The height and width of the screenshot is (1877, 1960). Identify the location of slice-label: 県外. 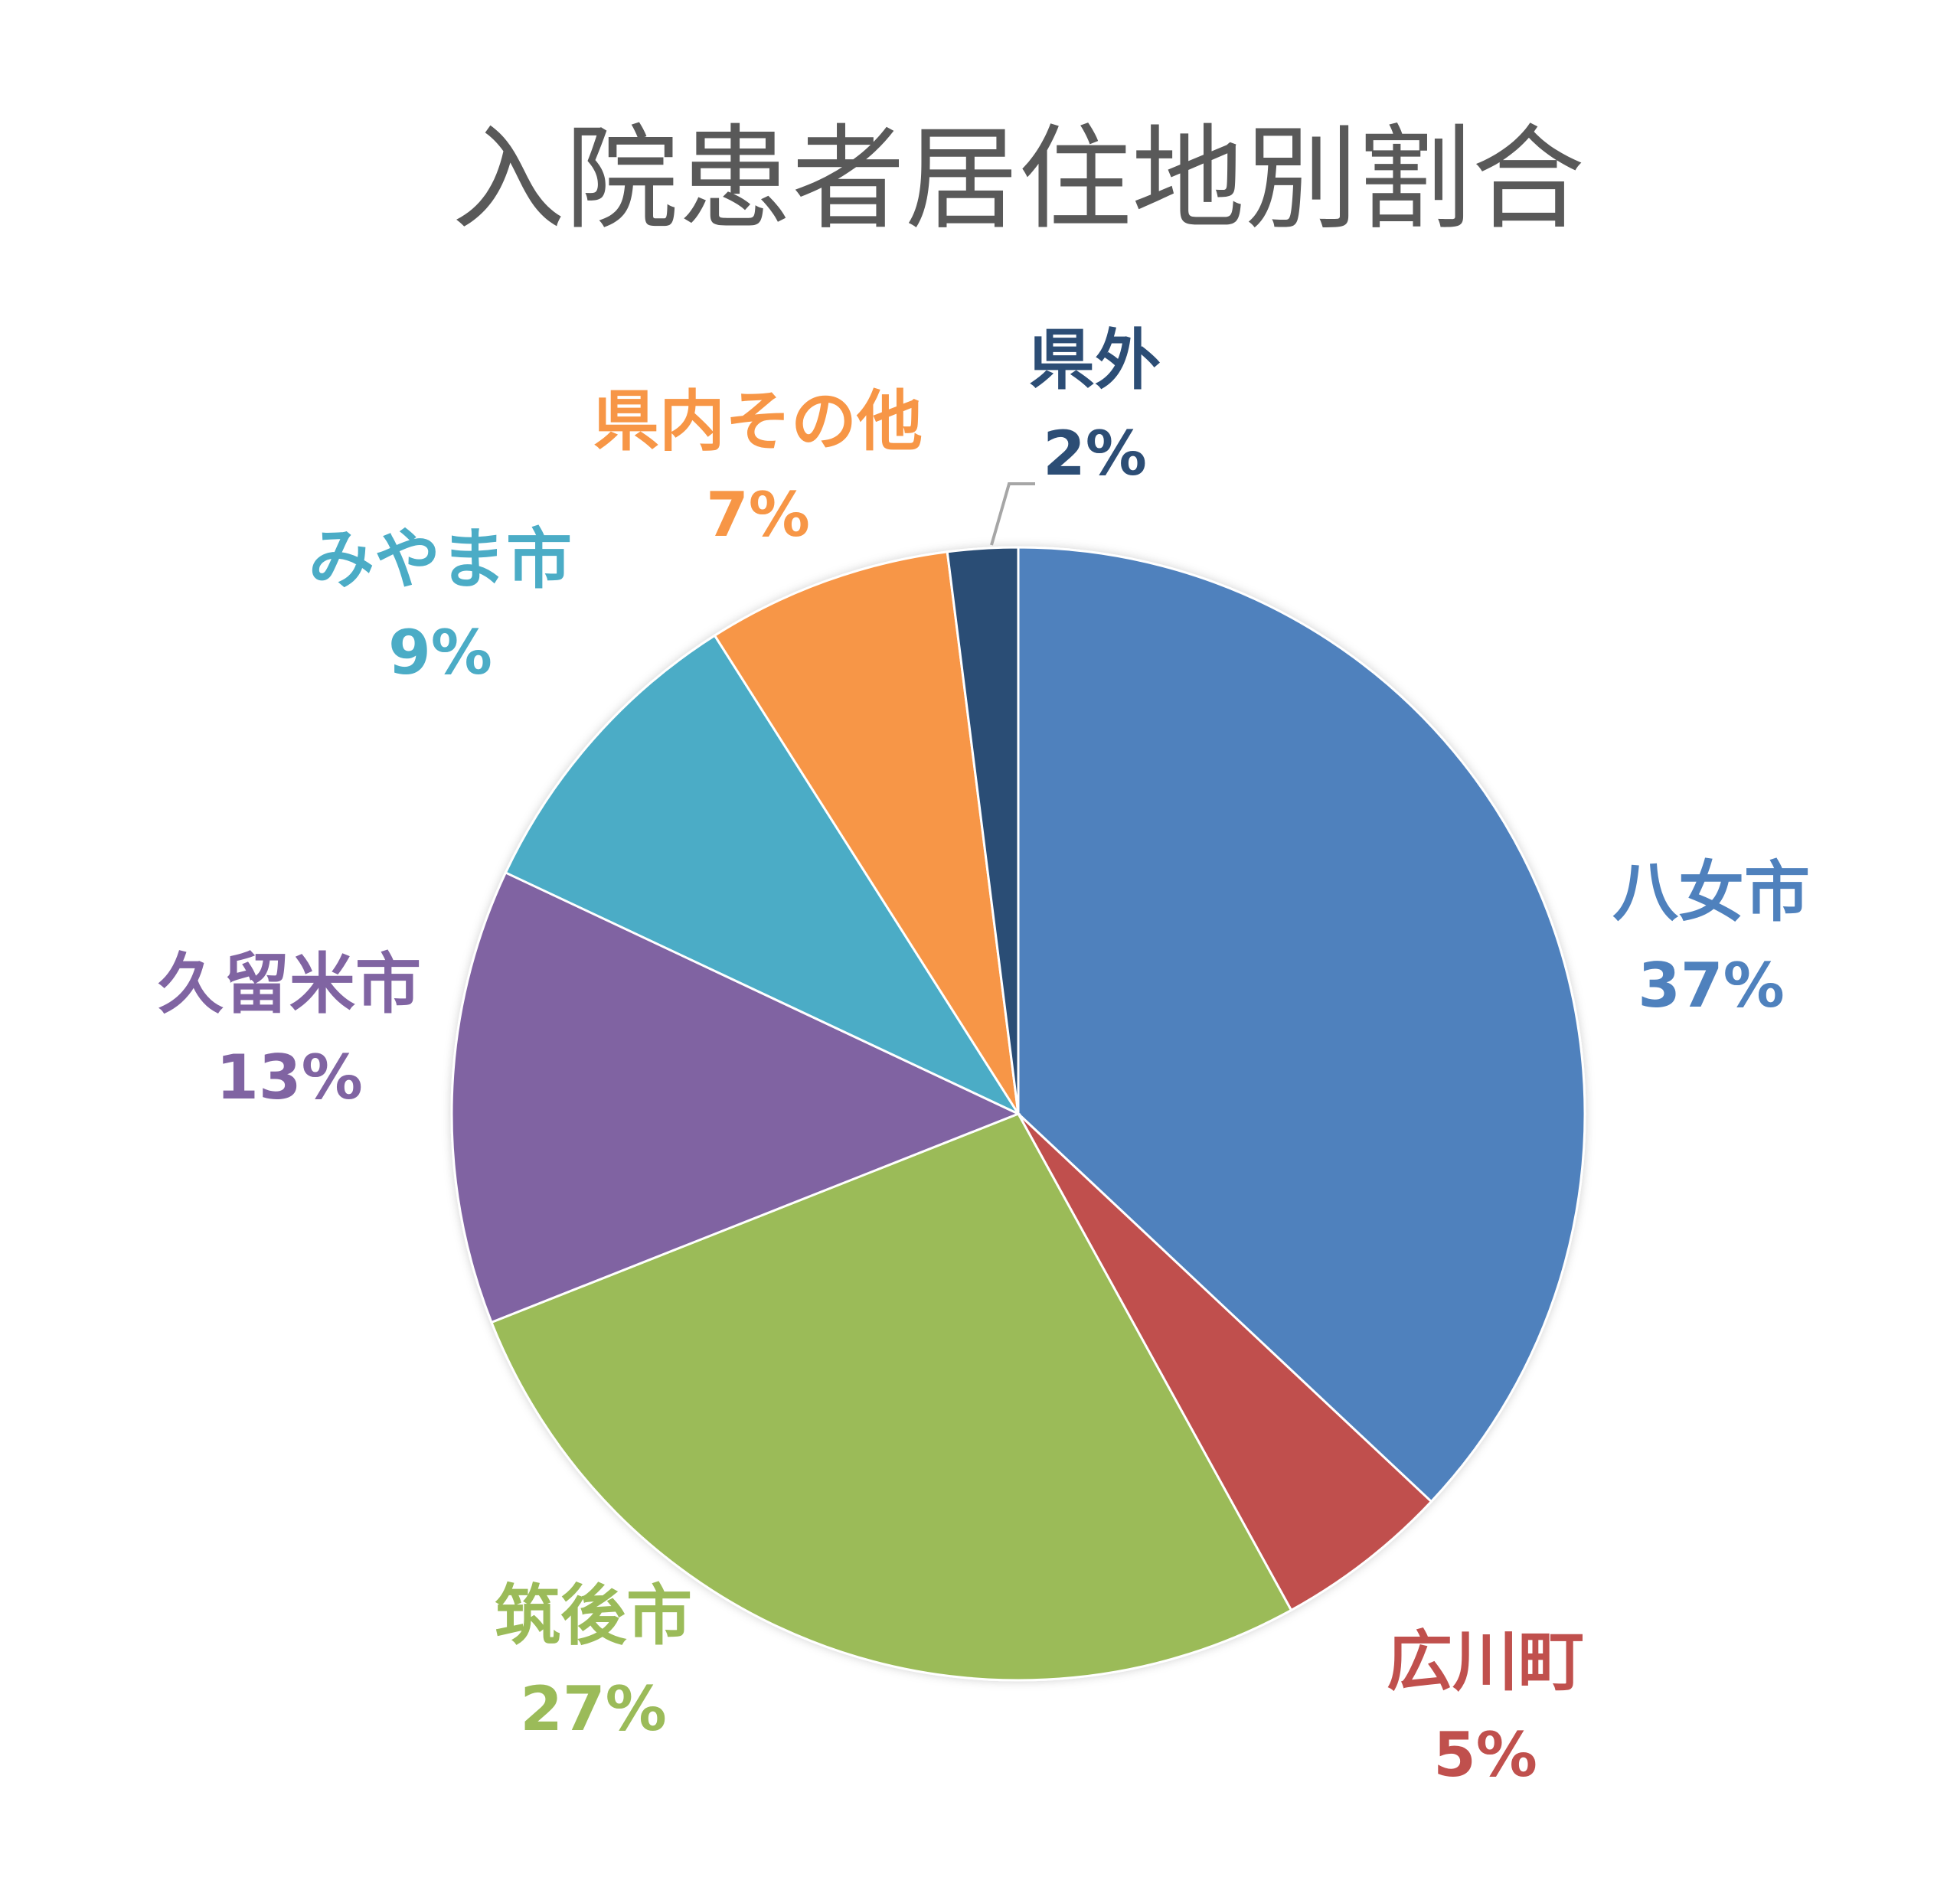
(1095, 360).